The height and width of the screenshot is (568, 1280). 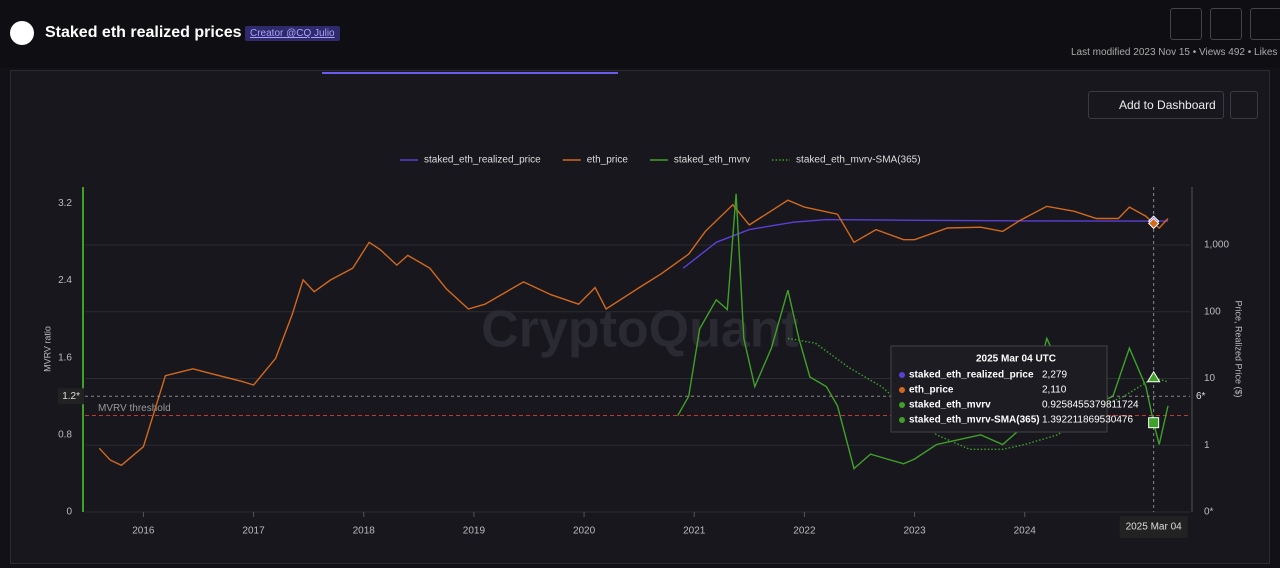 I want to click on x-tick-label: 2016, so click(x=143, y=531).